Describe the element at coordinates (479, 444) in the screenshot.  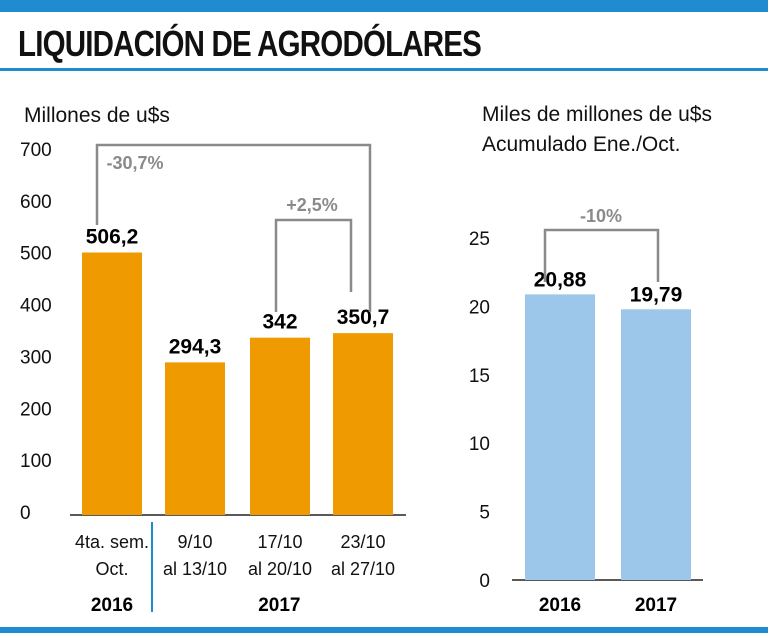
I see `right-y-tick-label: 10` at that location.